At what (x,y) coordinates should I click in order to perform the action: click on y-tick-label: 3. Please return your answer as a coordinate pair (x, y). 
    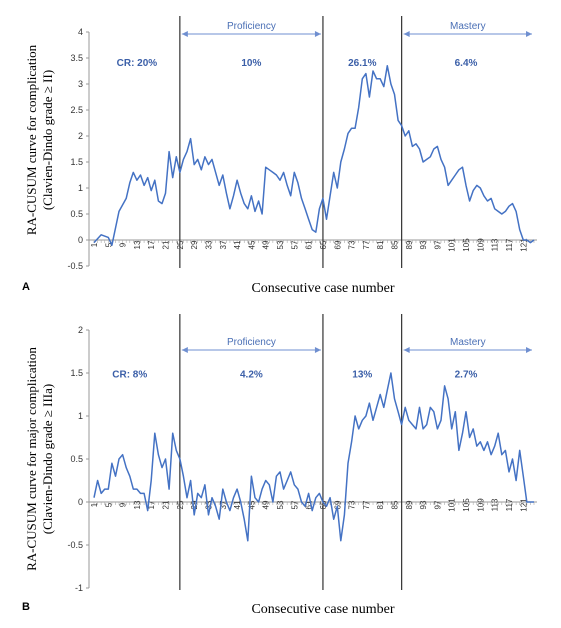
    Looking at the image, I should click on (80, 84).